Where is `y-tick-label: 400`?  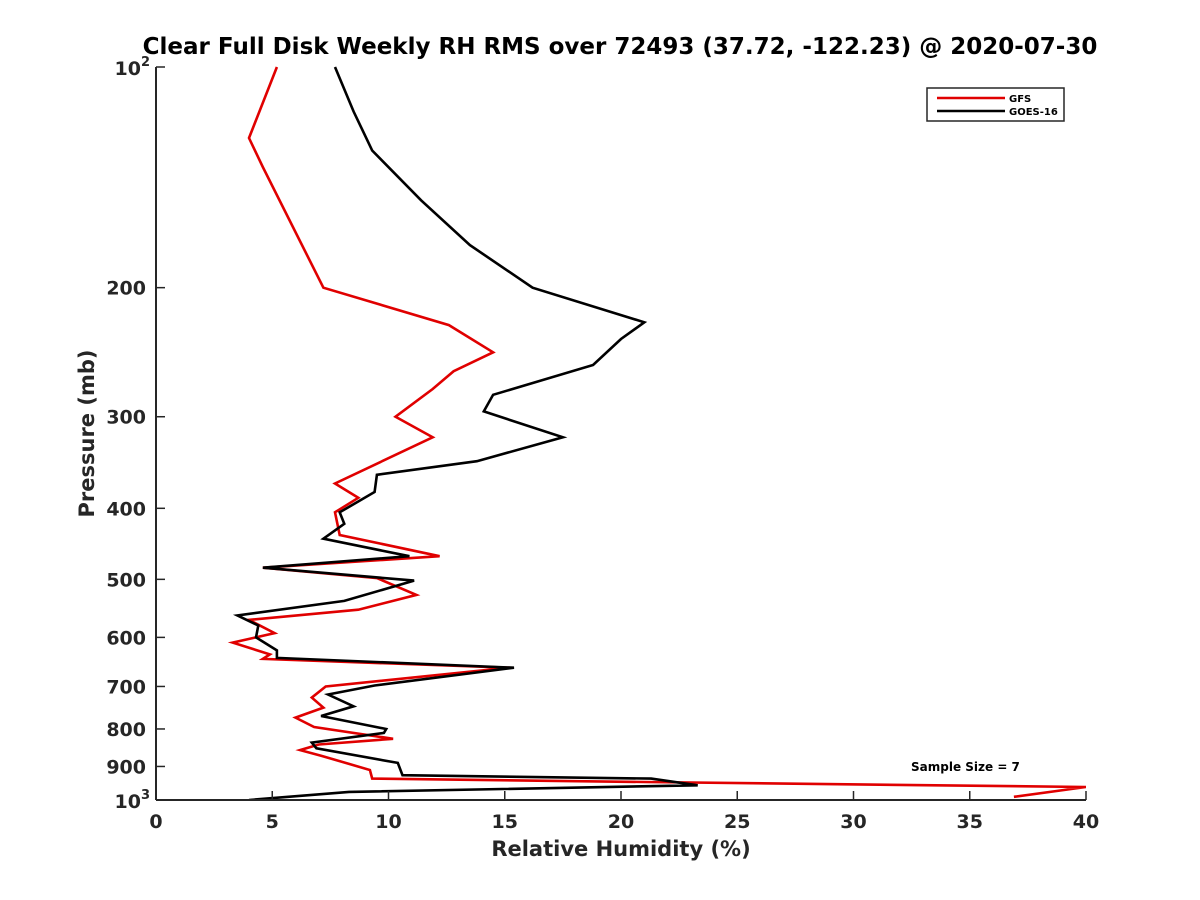 y-tick-label: 400 is located at coordinates (126, 509).